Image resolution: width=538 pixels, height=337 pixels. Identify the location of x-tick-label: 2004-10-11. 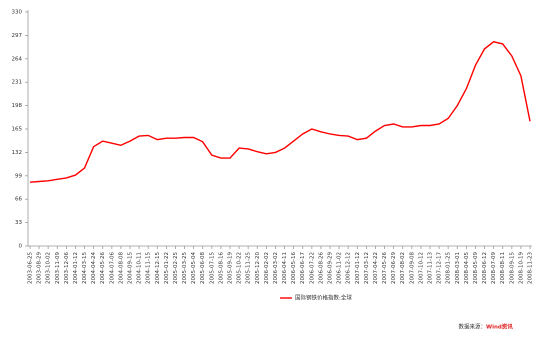
(140, 268).